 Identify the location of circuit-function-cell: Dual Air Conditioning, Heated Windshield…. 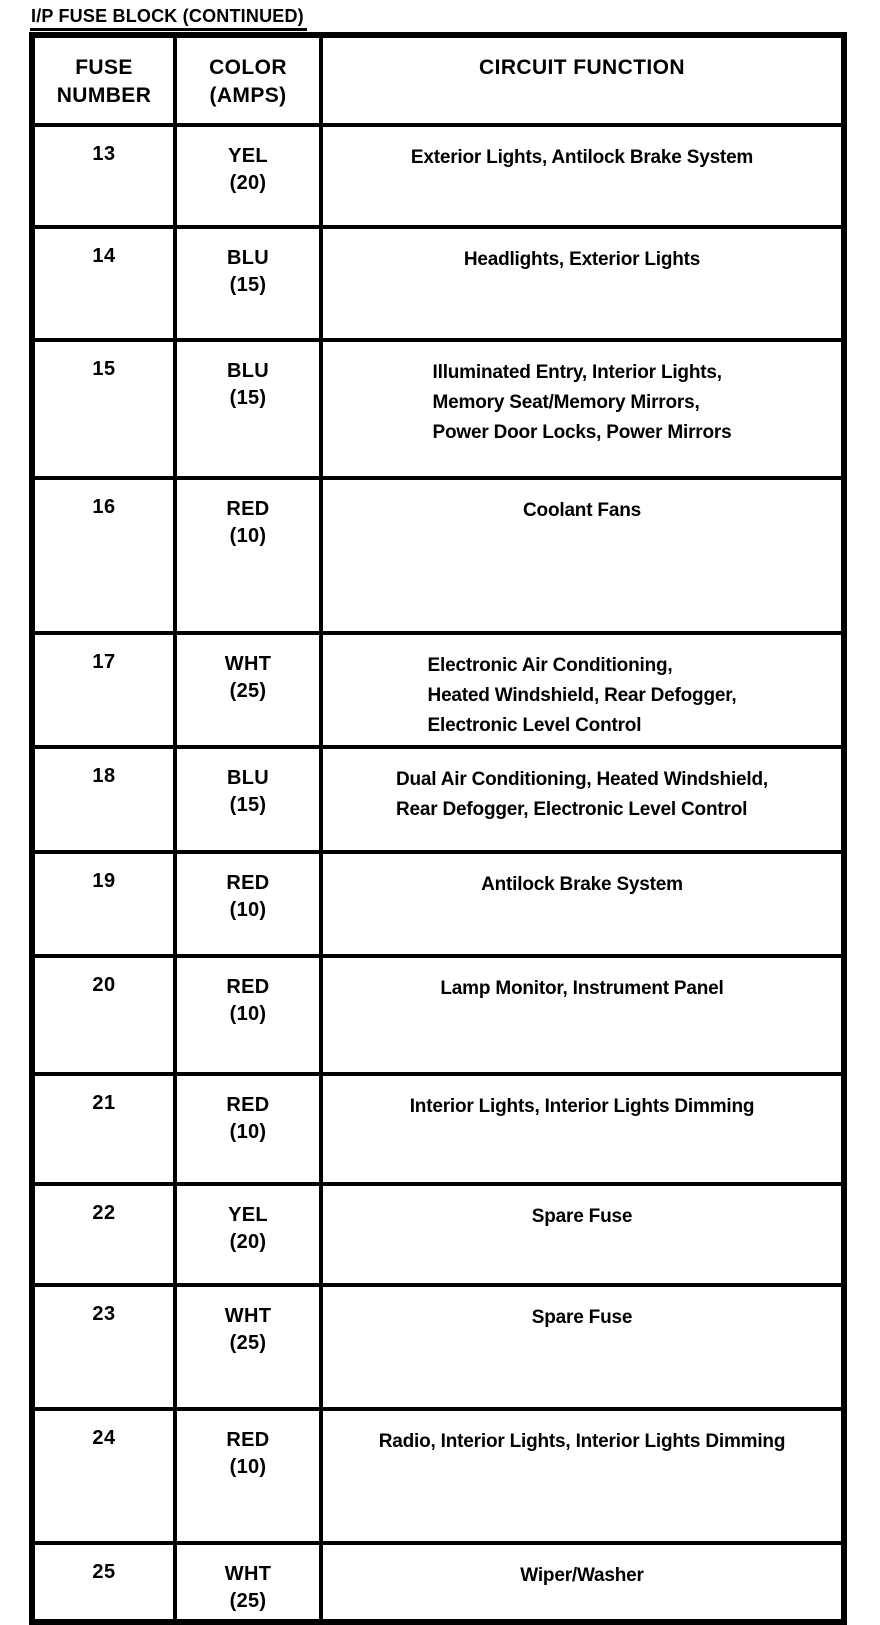
(582, 799).